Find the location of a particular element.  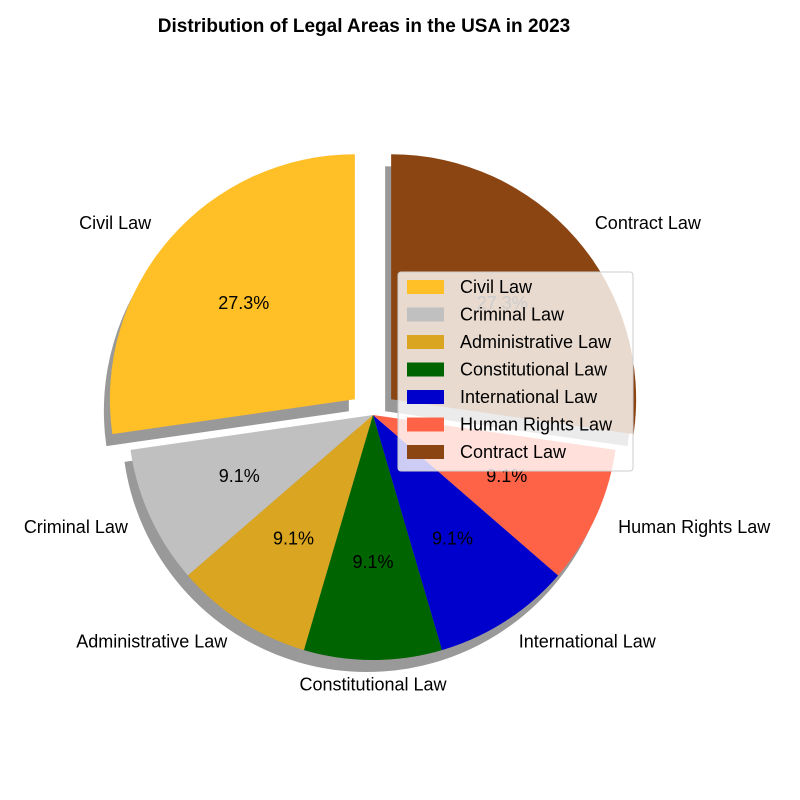

slice-administrative-law is located at coordinates (280, 533).